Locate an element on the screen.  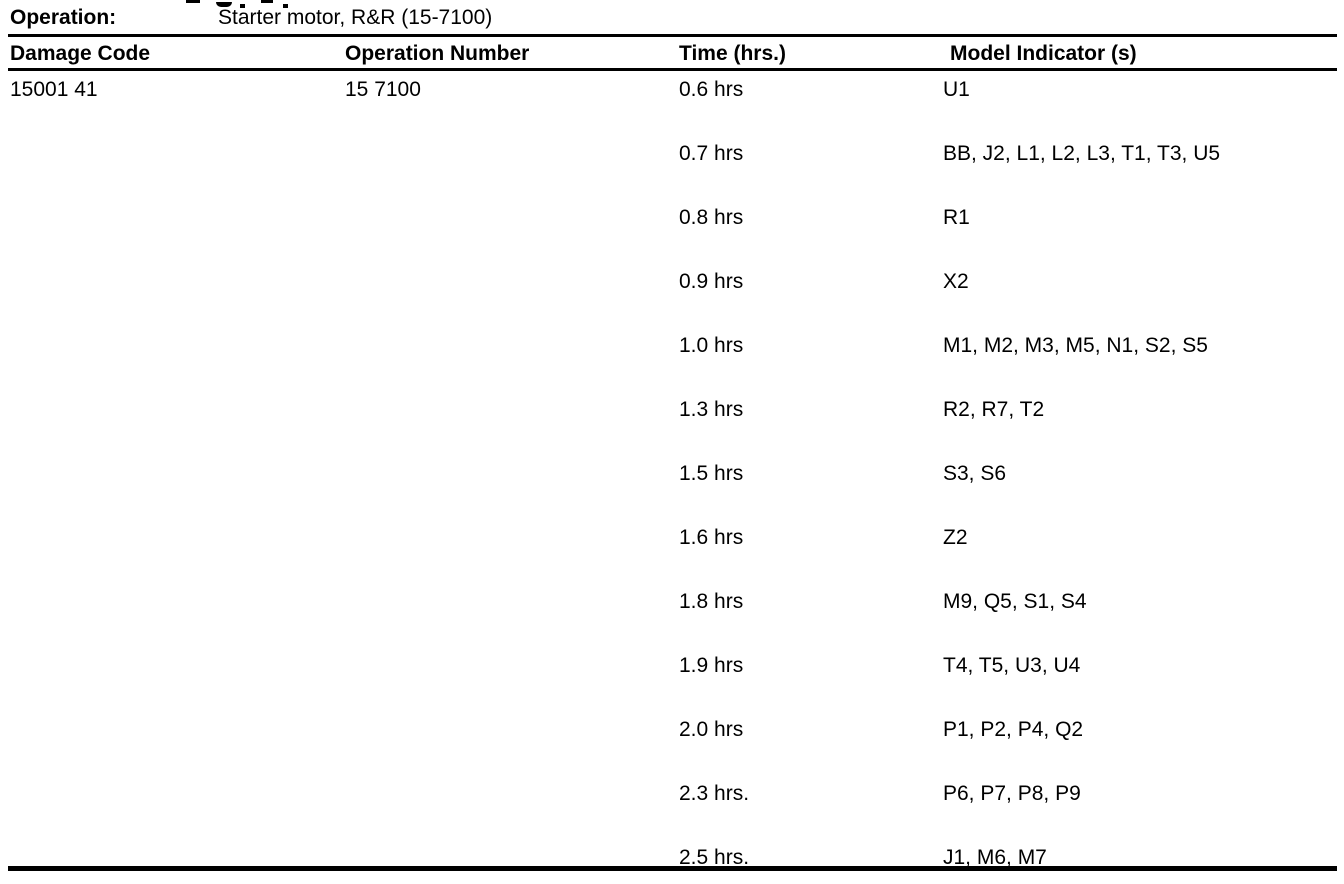
models-cell: R1 is located at coordinates (956, 217).